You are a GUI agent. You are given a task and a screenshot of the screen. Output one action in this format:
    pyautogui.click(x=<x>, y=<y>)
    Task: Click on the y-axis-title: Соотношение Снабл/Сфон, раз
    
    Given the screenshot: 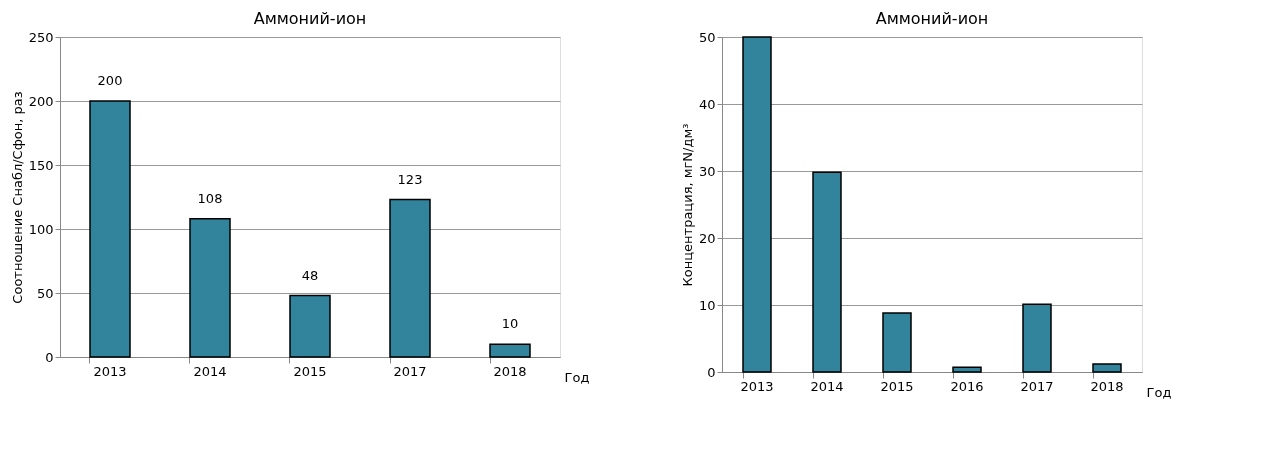 What is the action you would take?
    pyautogui.click(x=17, y=197)
    